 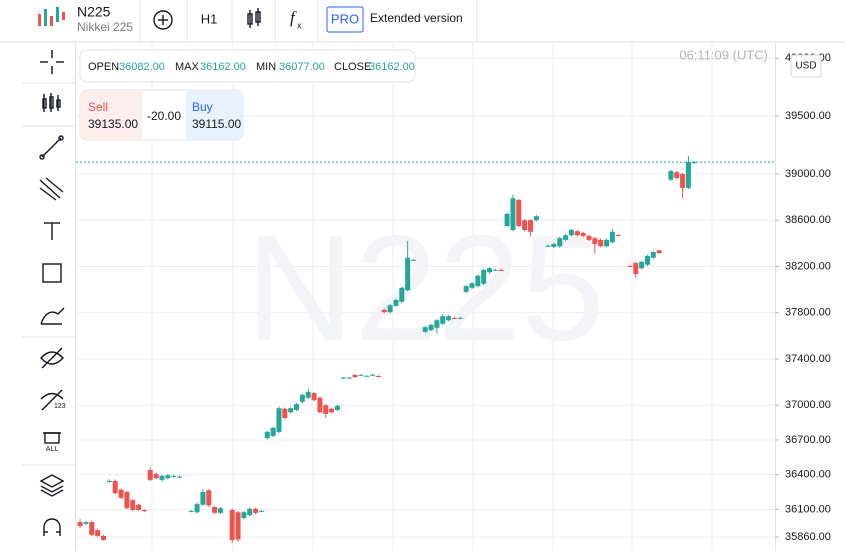 What do you see at coordinates (808, 266) in the screenshot?
I see `y-tick-label: 38200.00` at bounding box center [808, 266].